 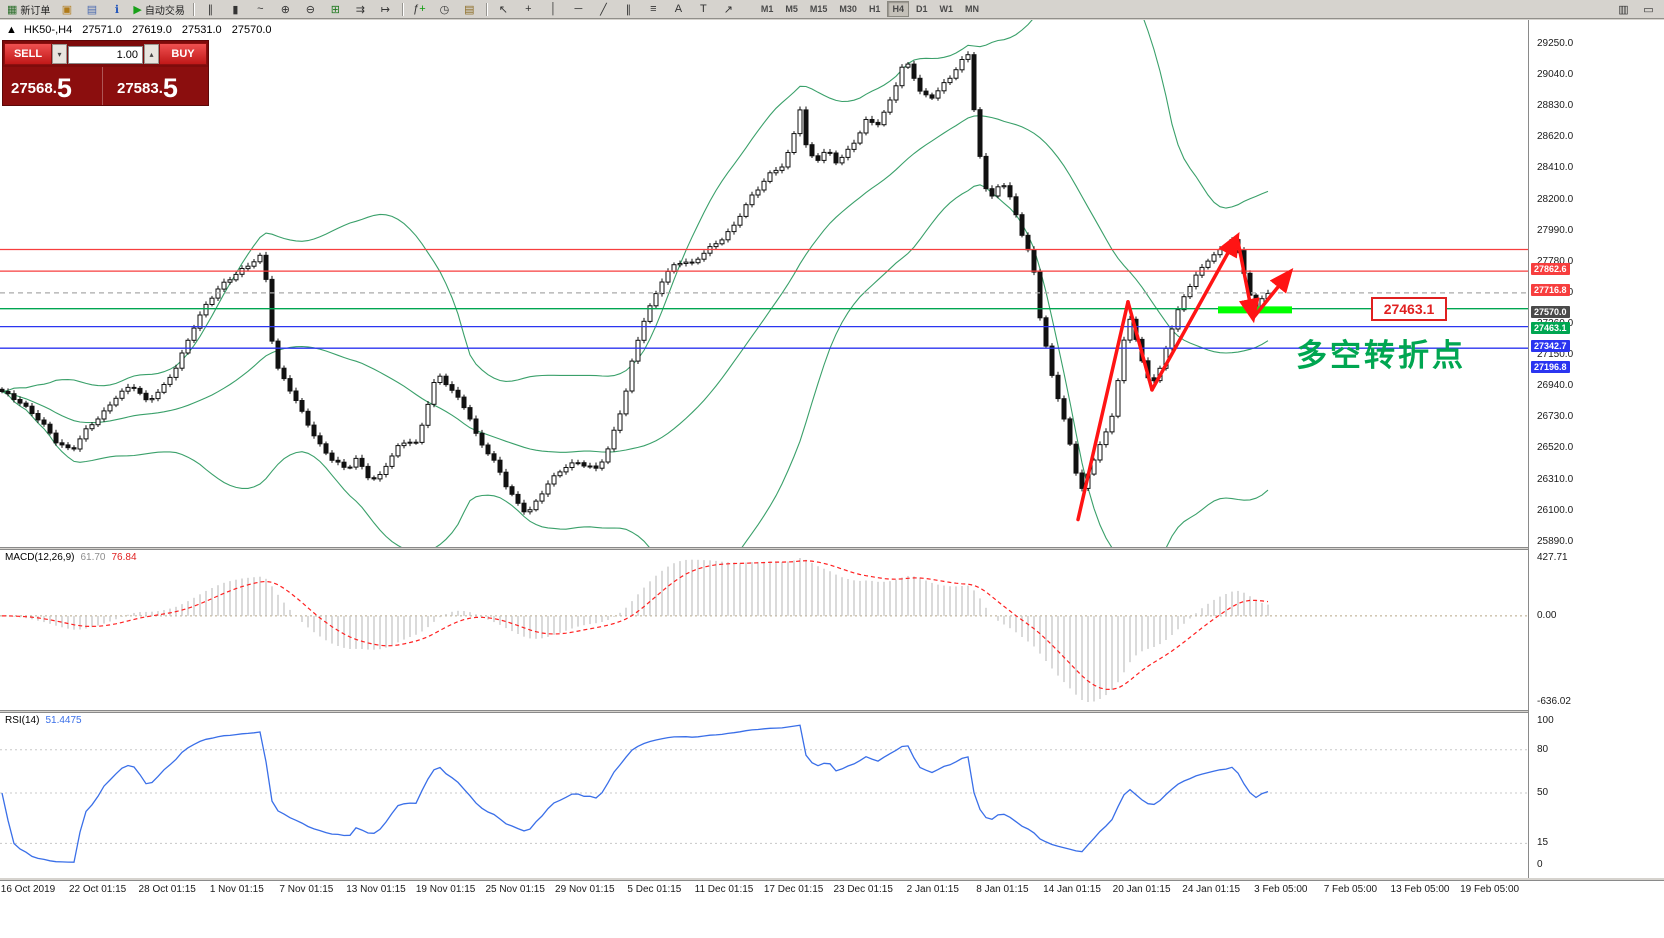 What do you see at coordinates (1555, 417) in the screenshot?
I see `price-axis-label: 26730.0` at bounding box center [1555, 417].